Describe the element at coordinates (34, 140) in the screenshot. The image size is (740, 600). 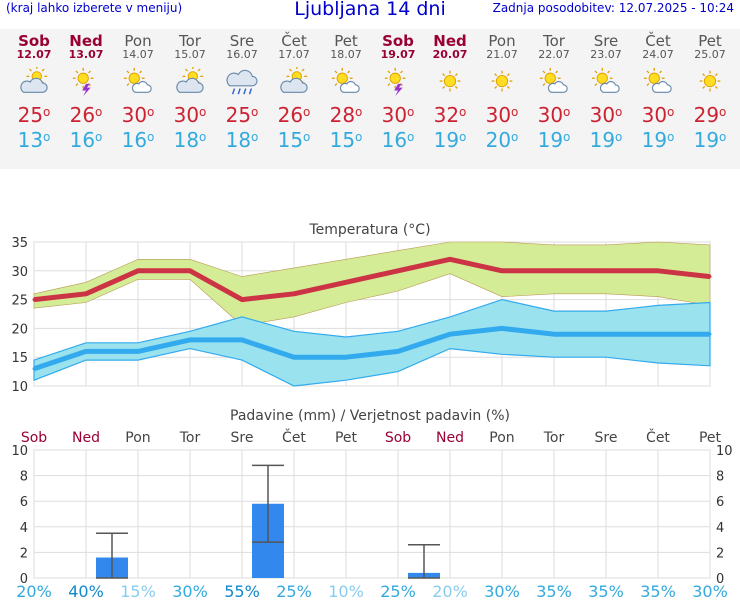
I see `min-temp: 13o` at that location.